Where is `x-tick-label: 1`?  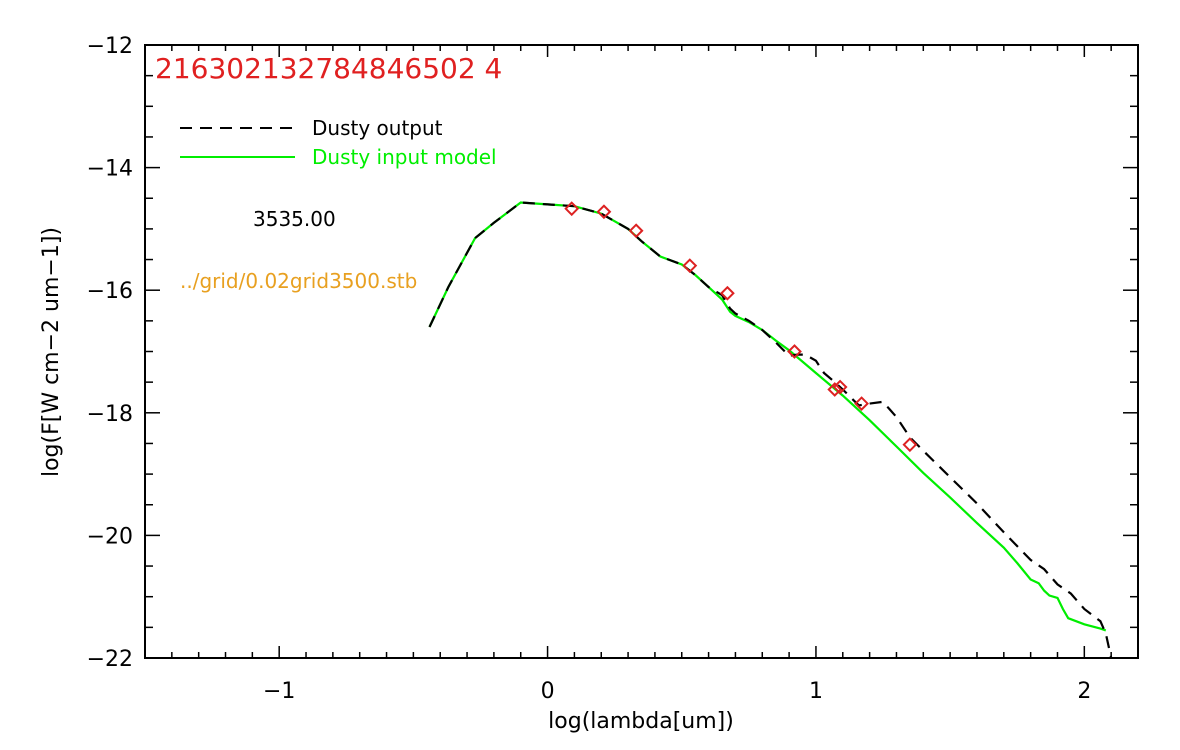
x-tick-label: 1 is located at coordinates (816, 691).